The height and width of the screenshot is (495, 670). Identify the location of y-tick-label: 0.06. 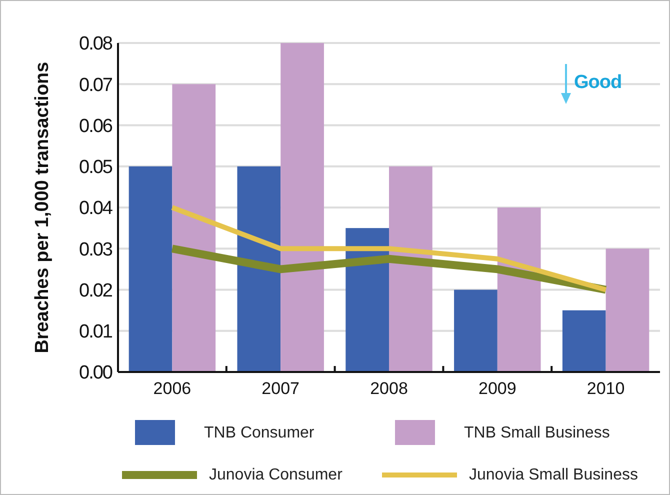
(95, 126).